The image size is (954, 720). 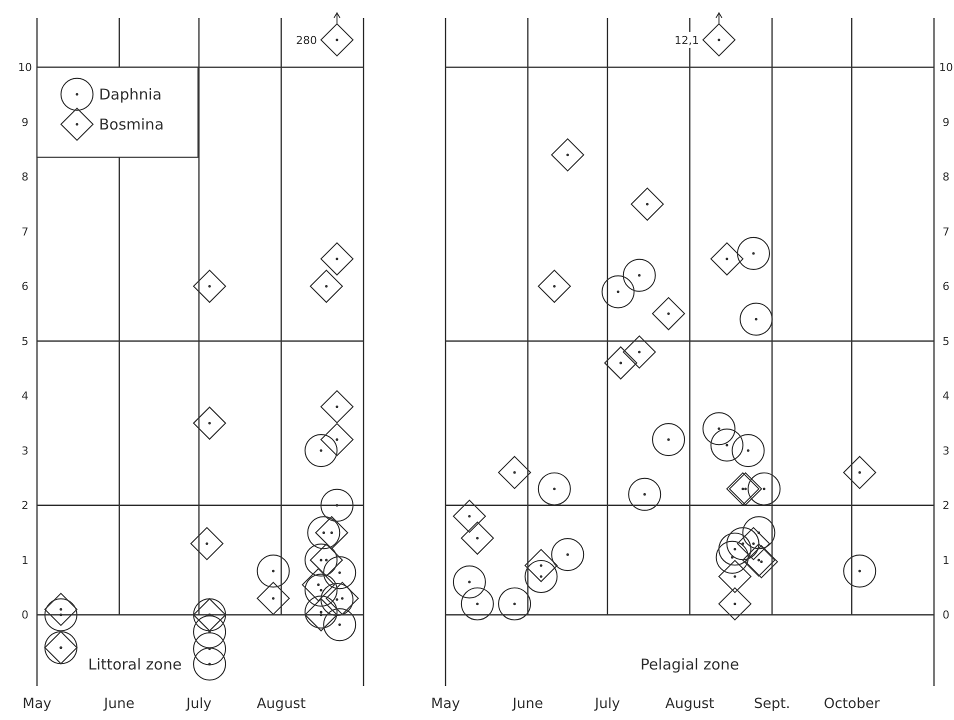 What do you see at coordinates (135, 664) in the screenshot?
I see `x-axis-title: Littoral zone` at bounding box center [135, 664].